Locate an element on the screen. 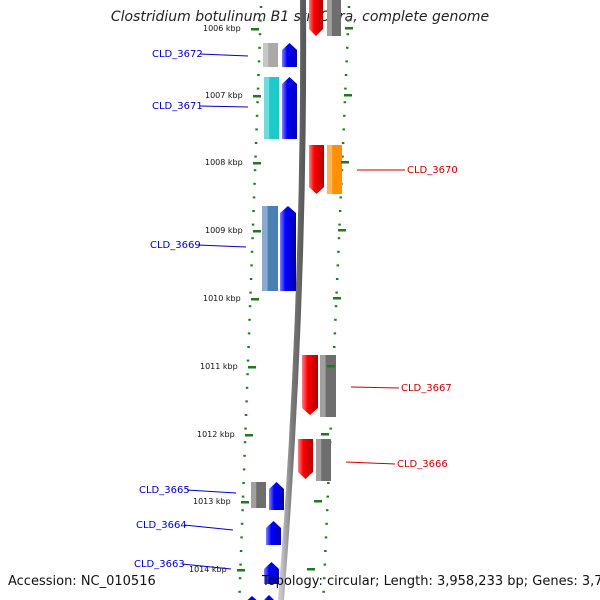  gene-label: CLD_3667 is located at coordinates (426, 388).